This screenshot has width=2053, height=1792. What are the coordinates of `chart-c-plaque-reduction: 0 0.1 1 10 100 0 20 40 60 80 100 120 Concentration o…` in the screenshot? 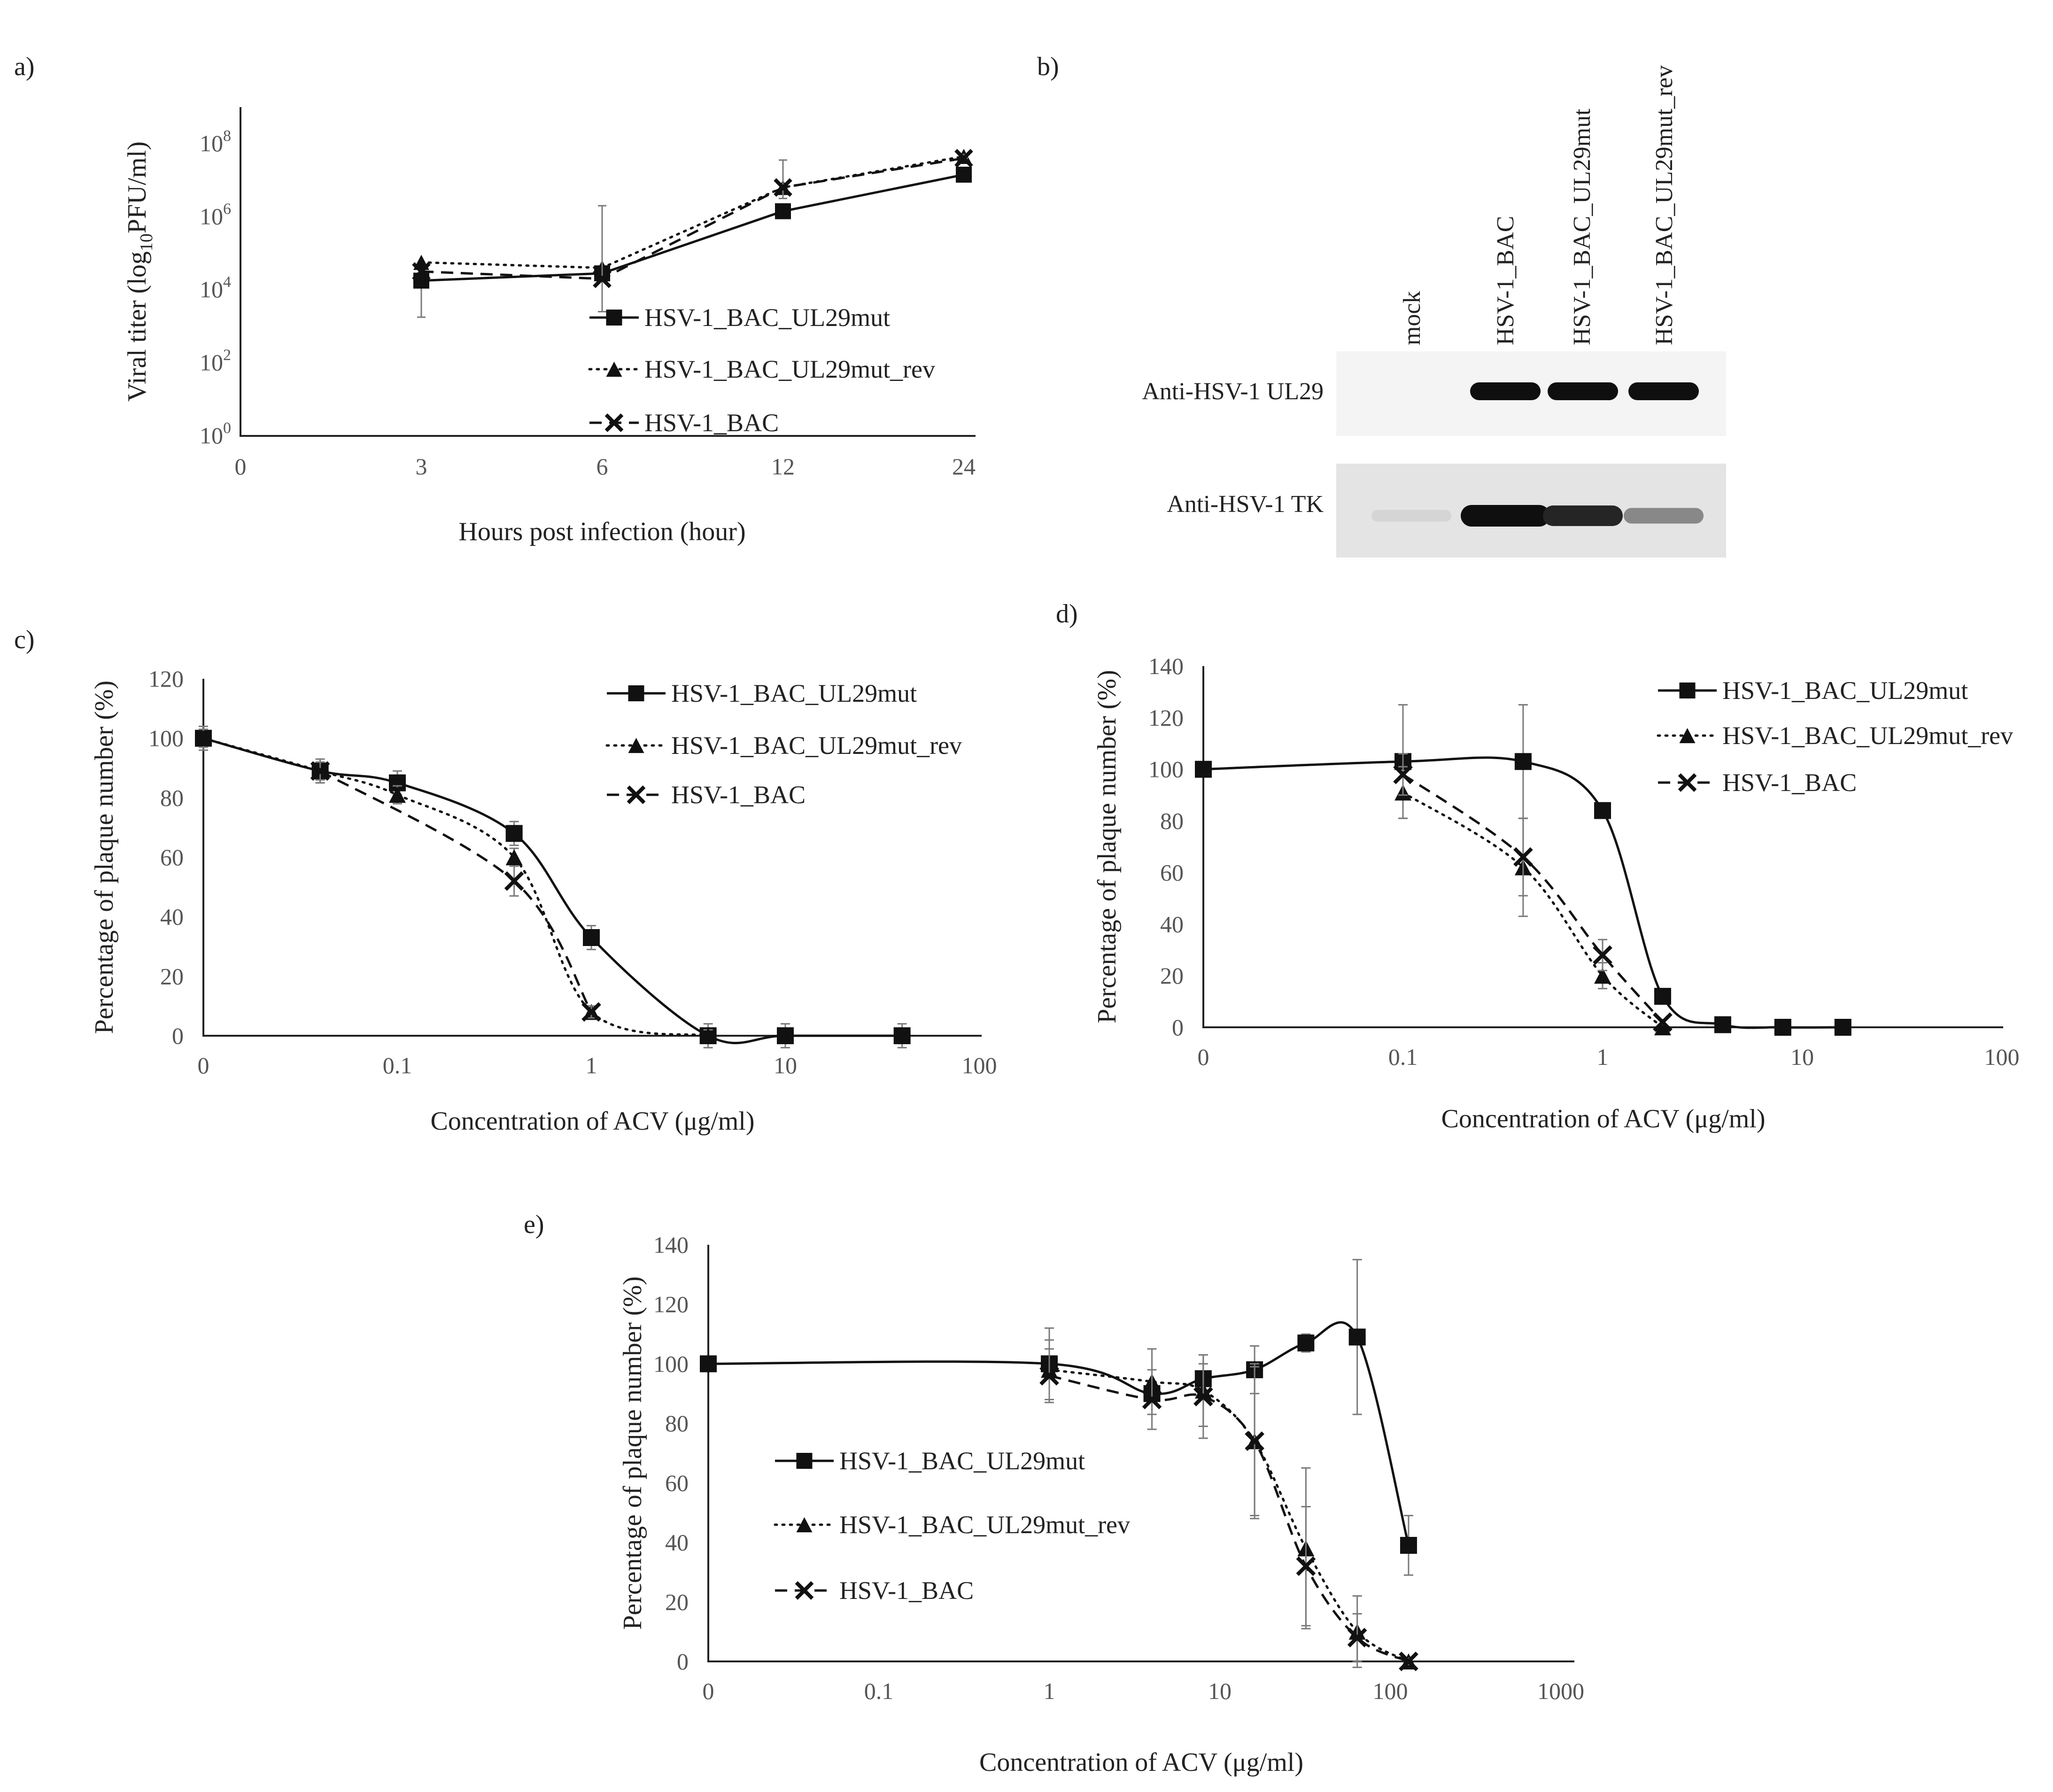 It's located at (543, 901).